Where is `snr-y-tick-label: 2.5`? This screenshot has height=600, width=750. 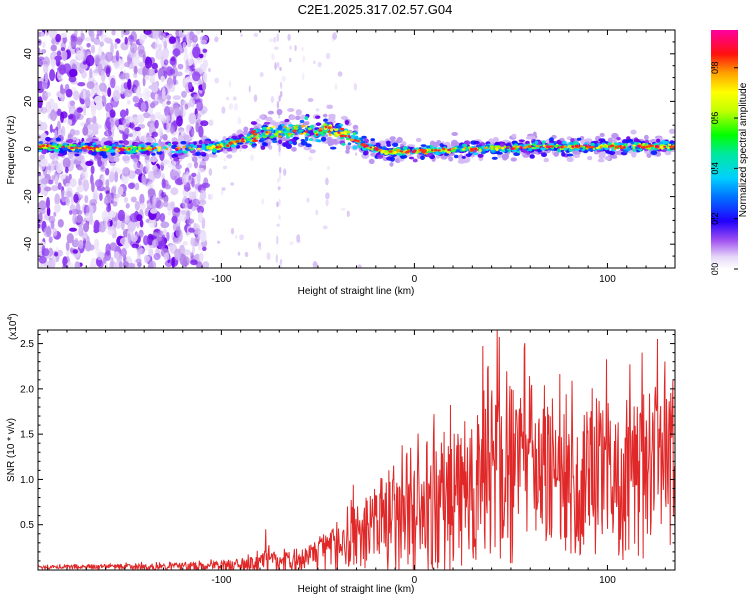 snr-y-tick-label: 2.5 is located at coordinates (27, 344).